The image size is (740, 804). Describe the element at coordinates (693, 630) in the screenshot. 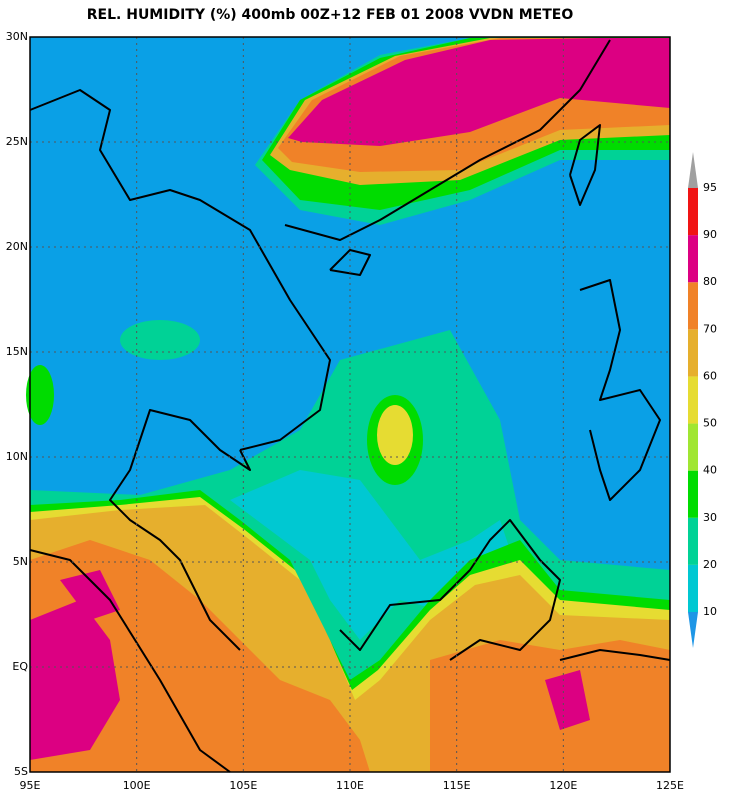

I see `colorbar-under` at that location.